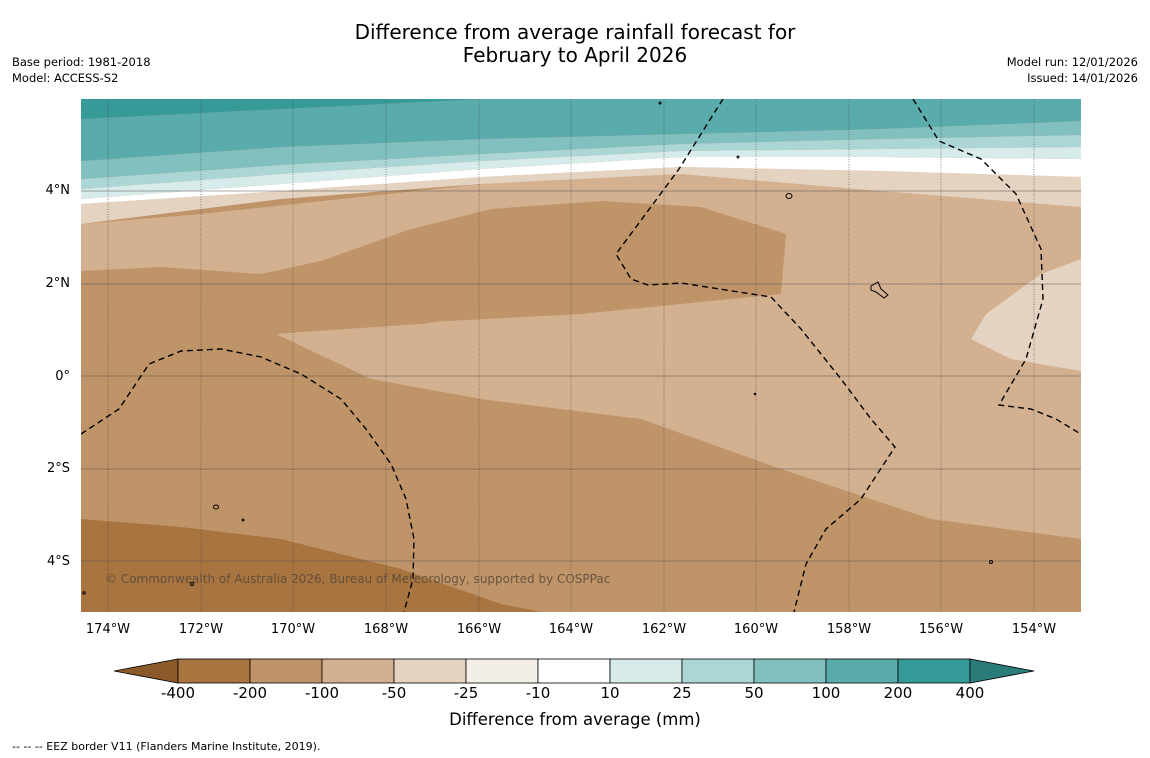 This screenshot has height=758, width=1150. I want to click on colorbar-label: Difference from average (mm), so click(575, 719).